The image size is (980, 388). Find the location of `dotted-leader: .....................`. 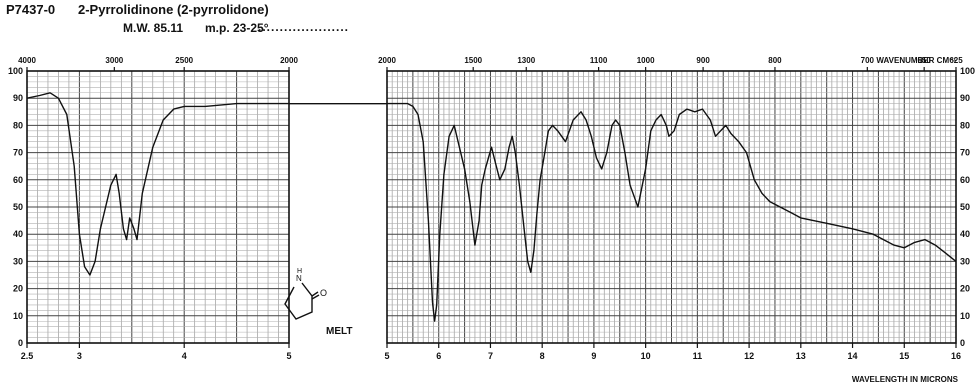

dotted-leader: ..................... is located at coordinates (304, 27).